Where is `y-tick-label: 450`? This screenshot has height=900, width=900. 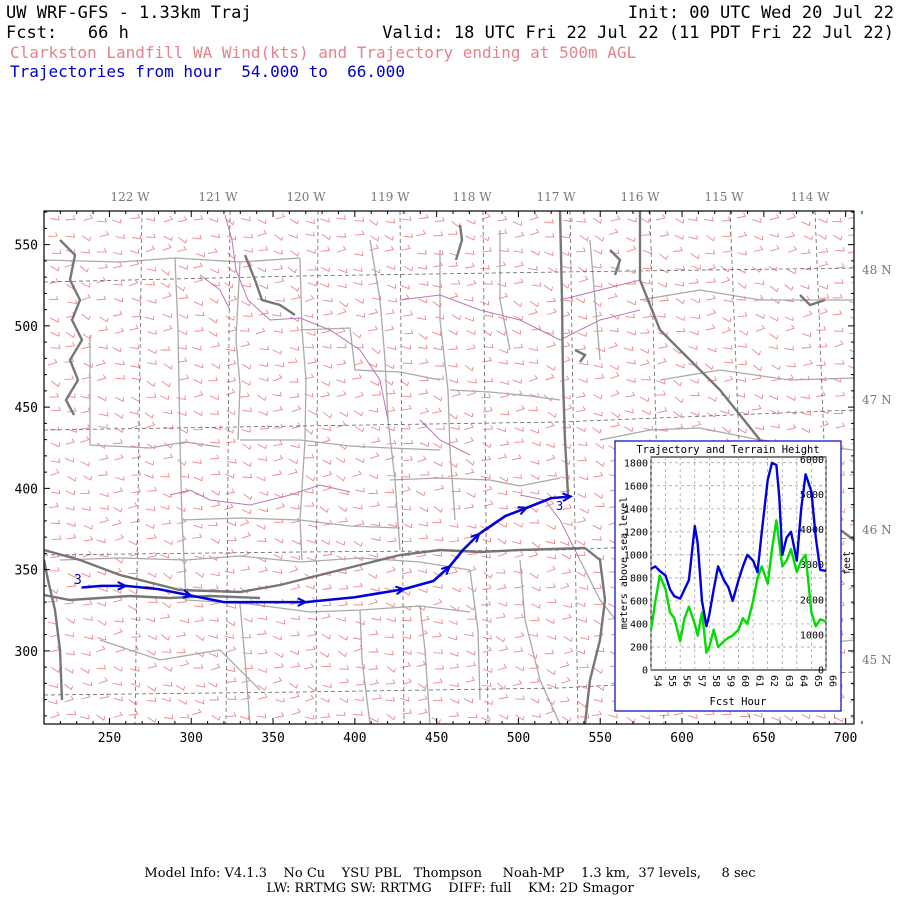 y-tick-label: 450 is located at coordinates (26, 408).